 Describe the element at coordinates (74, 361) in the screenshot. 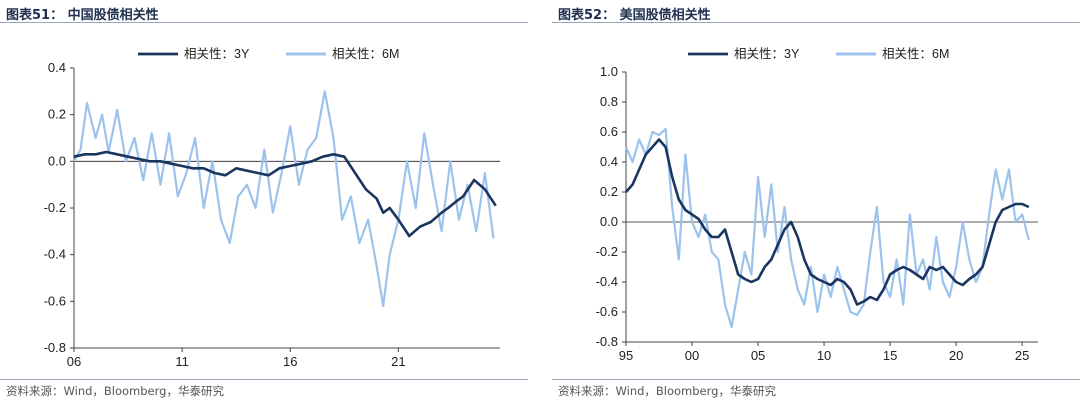

I see `x-tick-label: 06` at that location.